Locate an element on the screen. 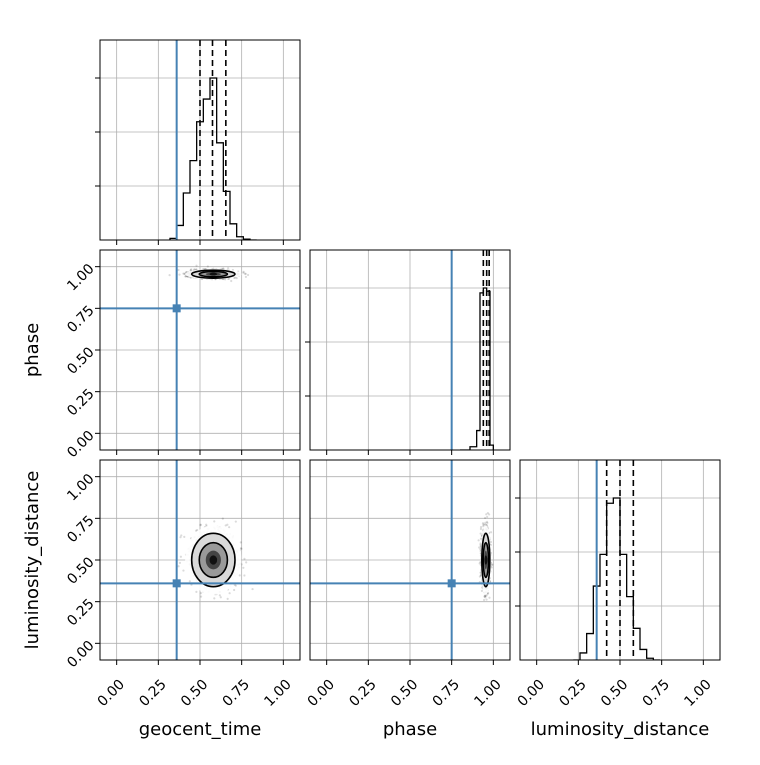 The image size is (760, 765). histogram-geocent_time is located at coordinates (213, 158).